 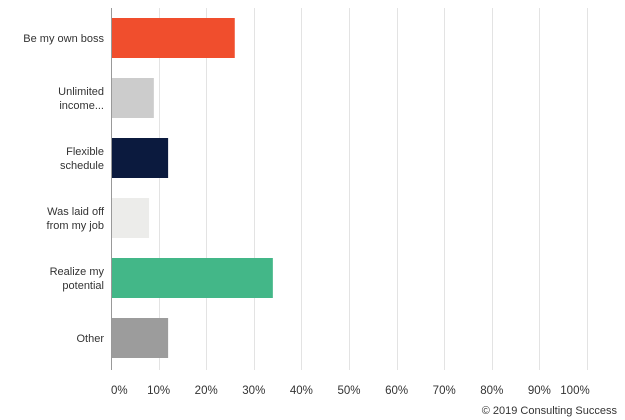 I want to click on x-tick-label: 60%, so click(x=396, y=391).